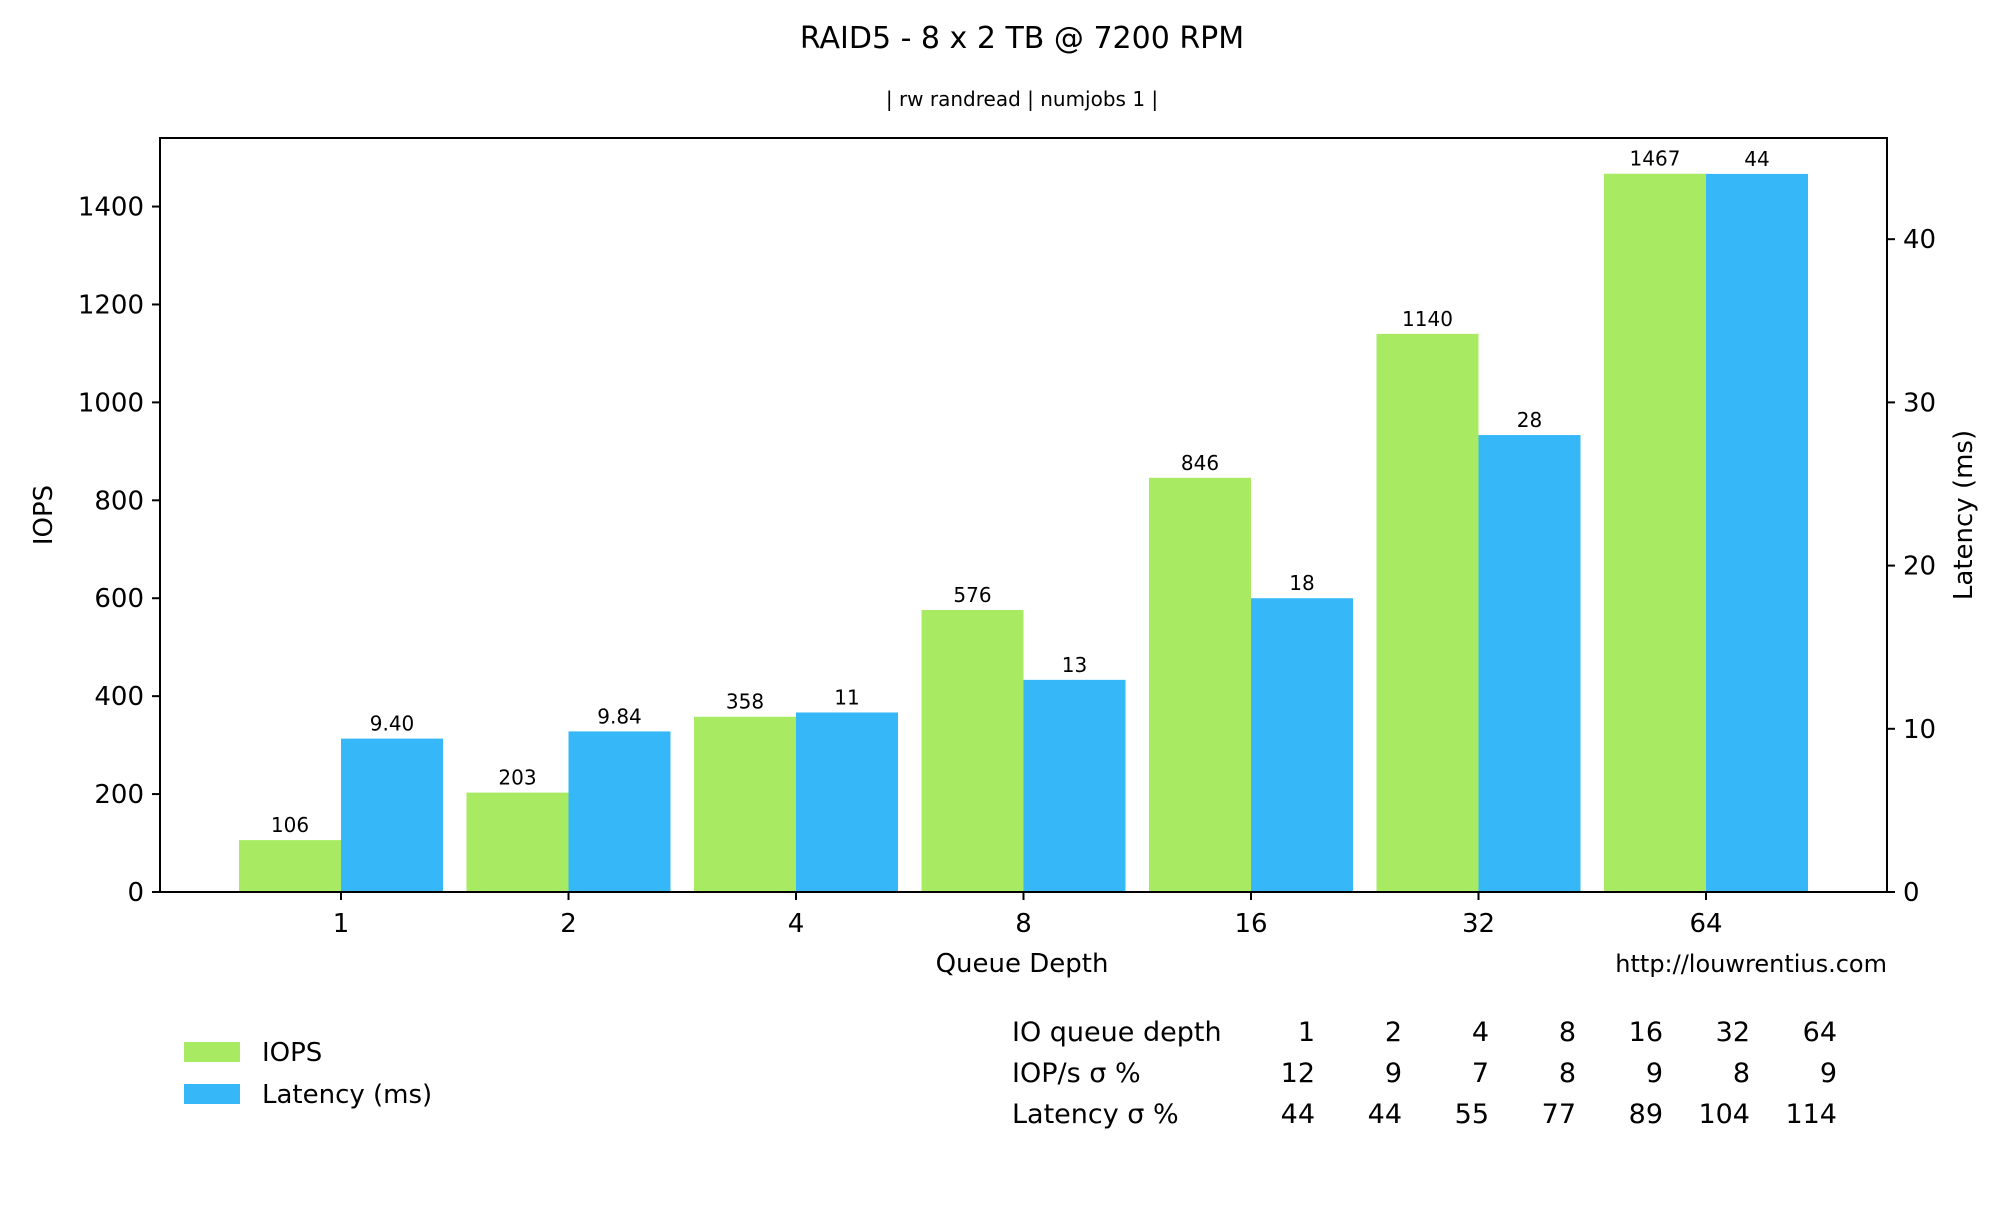 The width and height of the screenshot is (2000, 1205). Describe the element at coordinates (111, 208) in the screenshot. I see `left-tick-label: 1400` at that location.